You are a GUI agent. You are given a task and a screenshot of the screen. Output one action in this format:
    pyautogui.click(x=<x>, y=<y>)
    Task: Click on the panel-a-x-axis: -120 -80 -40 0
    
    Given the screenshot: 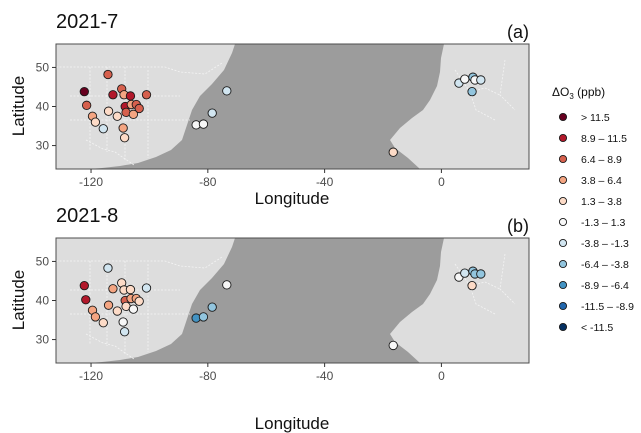 What is the action you would take?
    pyautogui.click(x=262, y=179)
    